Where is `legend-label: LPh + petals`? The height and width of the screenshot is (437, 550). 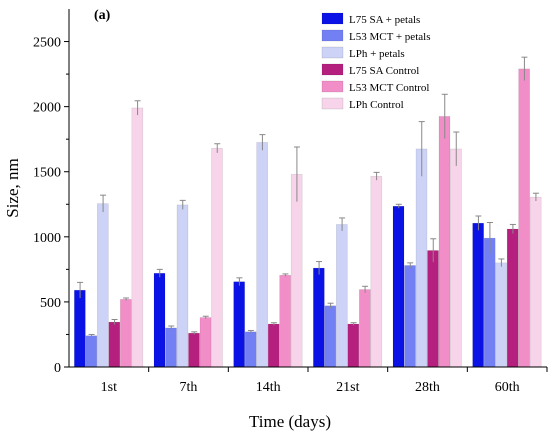 legend-label: LPh + petals is located at coordinates (377, 54).